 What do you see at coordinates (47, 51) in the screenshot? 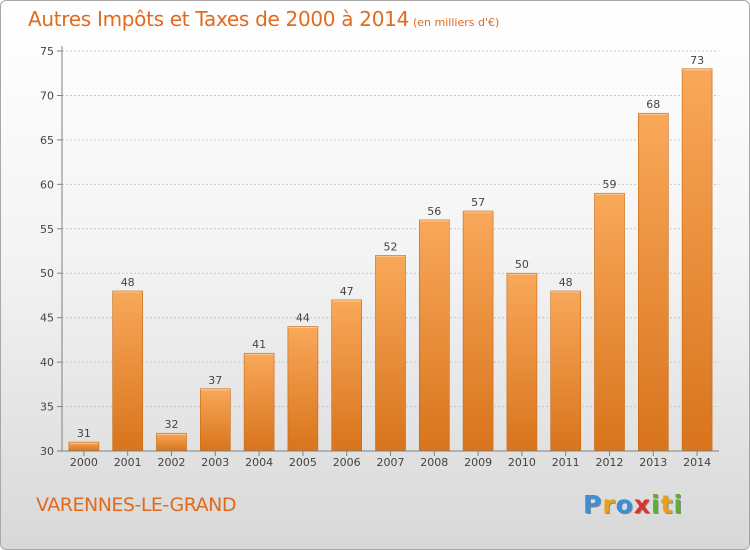
I see `y-tick-label: 75` at bounding box center [47, 51].